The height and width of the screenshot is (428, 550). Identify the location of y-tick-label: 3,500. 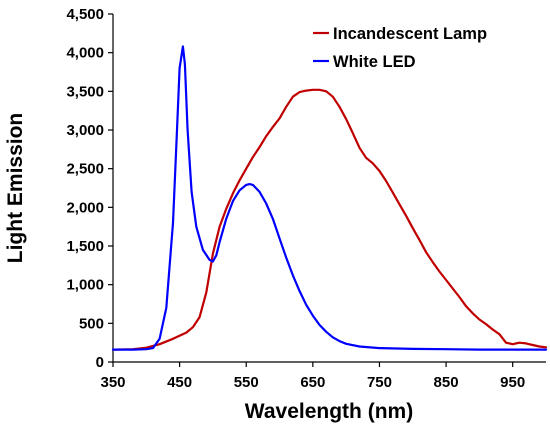
(85, 91).